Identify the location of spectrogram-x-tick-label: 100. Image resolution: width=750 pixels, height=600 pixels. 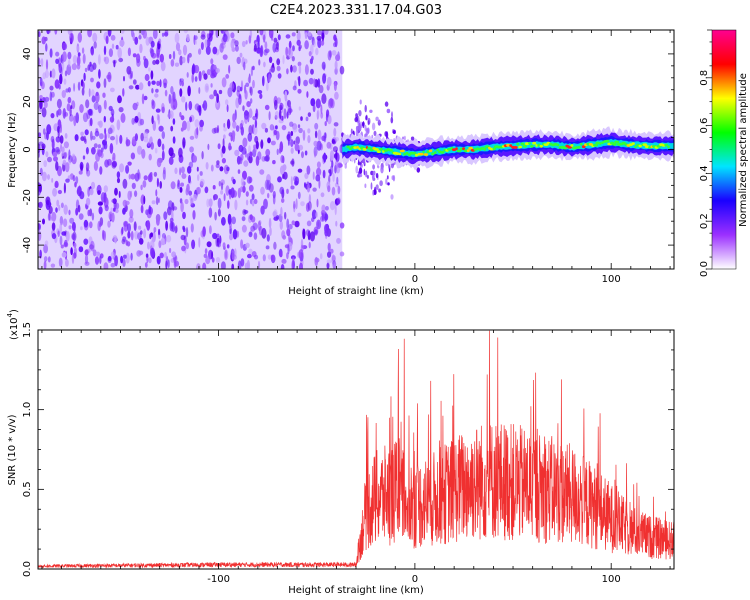
(611, 279).